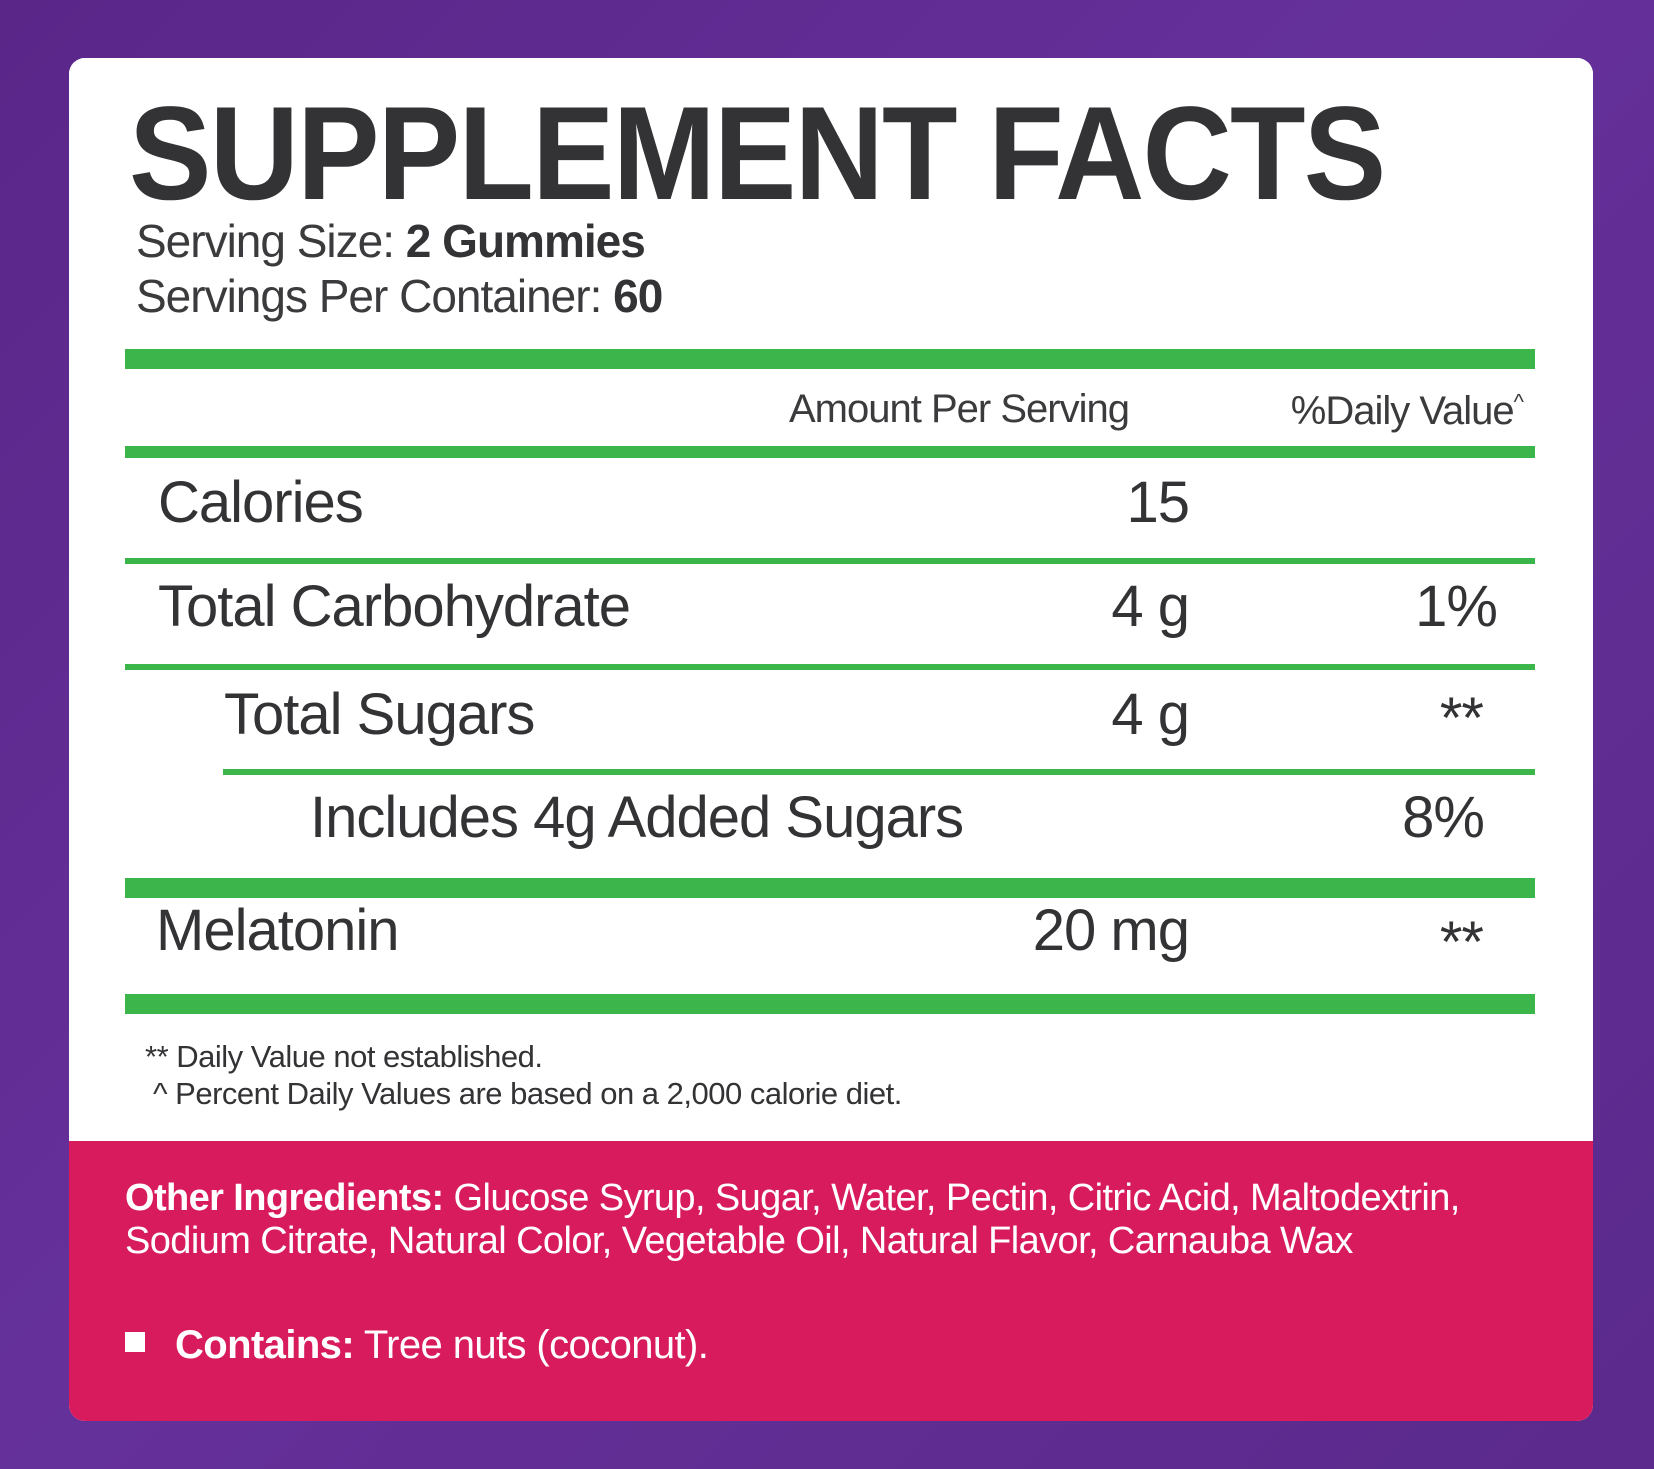  What do you see at coordinates (879, 772) in the screenshot?
I see `divider-row-indented` at bounding box center [879, 772].